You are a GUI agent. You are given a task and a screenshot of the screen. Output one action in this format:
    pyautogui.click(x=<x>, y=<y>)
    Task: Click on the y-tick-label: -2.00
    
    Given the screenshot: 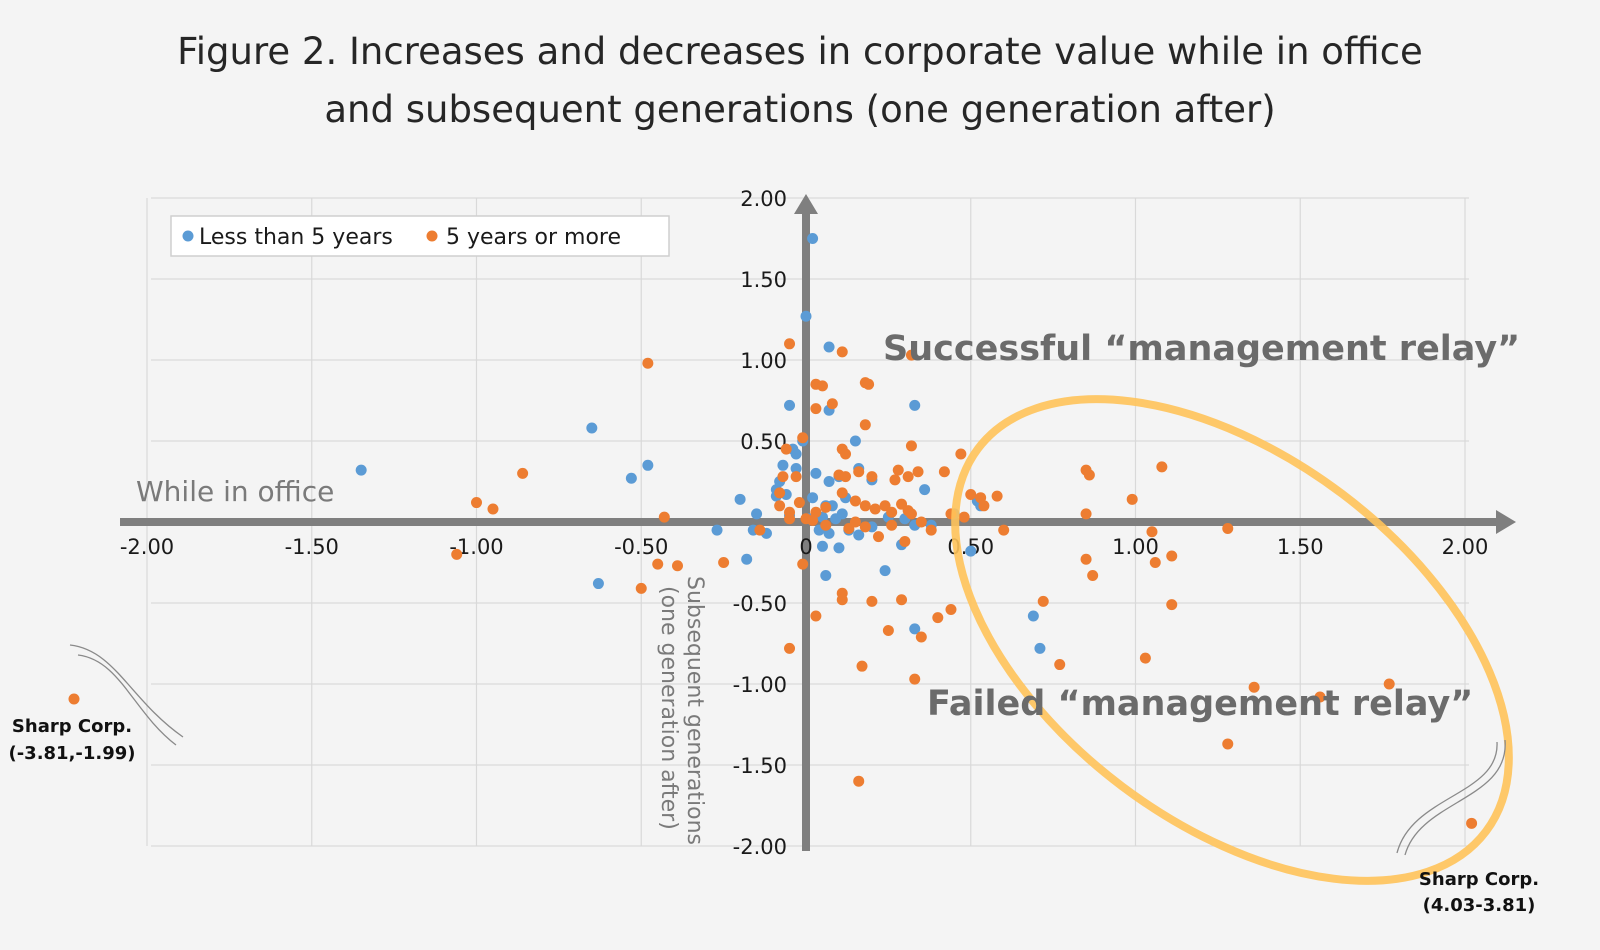 What is the action you would take?
    pyautogui.click(x=760, y=847)
    